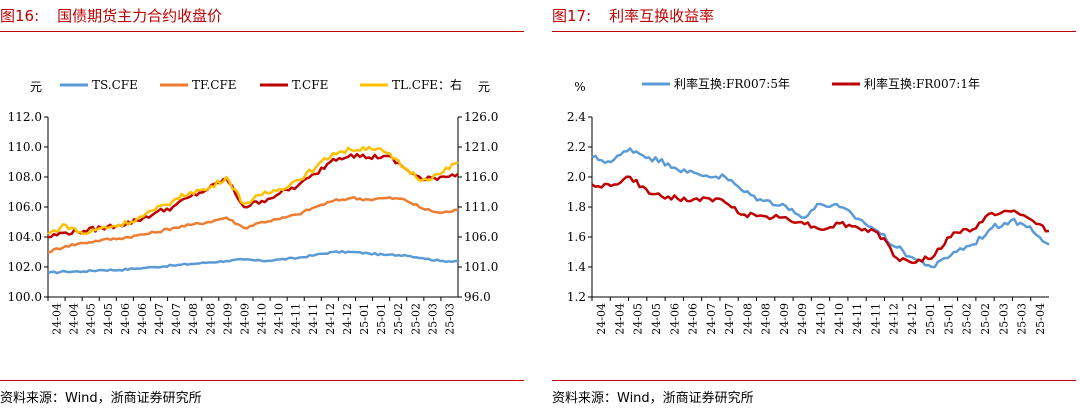 This screenshot has width=1080, height=410. Describe the element at coordinates (579, 87) in the screenshot. I see `y-axis-unit: %` at that location.